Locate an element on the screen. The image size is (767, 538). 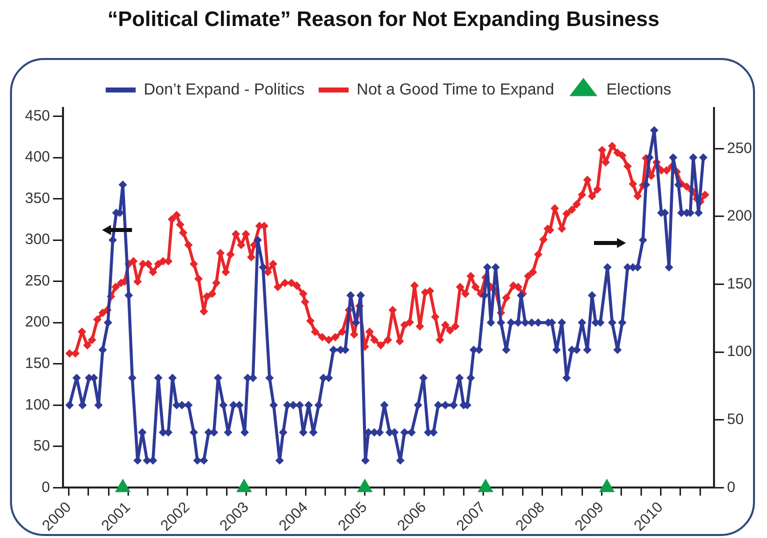
y2-tick-label: 250 is located at coordinates (739, 148).